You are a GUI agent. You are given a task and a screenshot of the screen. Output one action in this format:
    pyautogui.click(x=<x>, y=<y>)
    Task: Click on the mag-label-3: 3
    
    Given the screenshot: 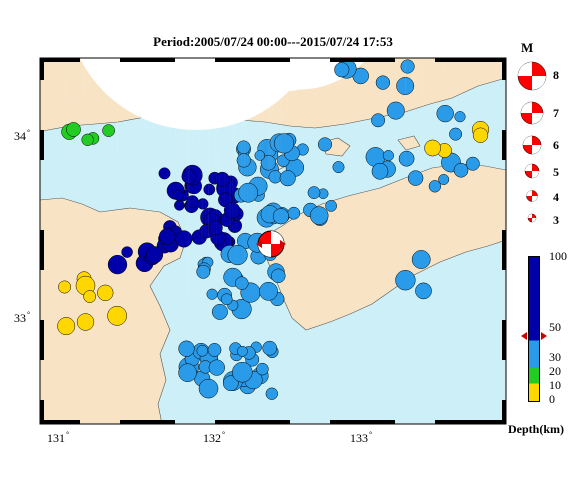 What is the action you would take?
    pyautogui.click(x=556, y=220)
    